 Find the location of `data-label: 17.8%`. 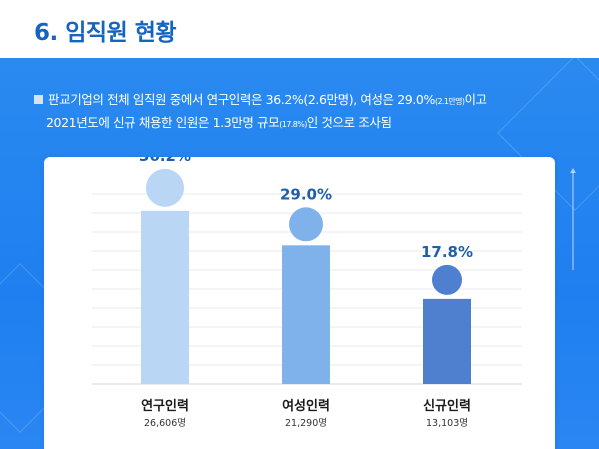

data-label: 17.8% is located at coordinates (447, 252).